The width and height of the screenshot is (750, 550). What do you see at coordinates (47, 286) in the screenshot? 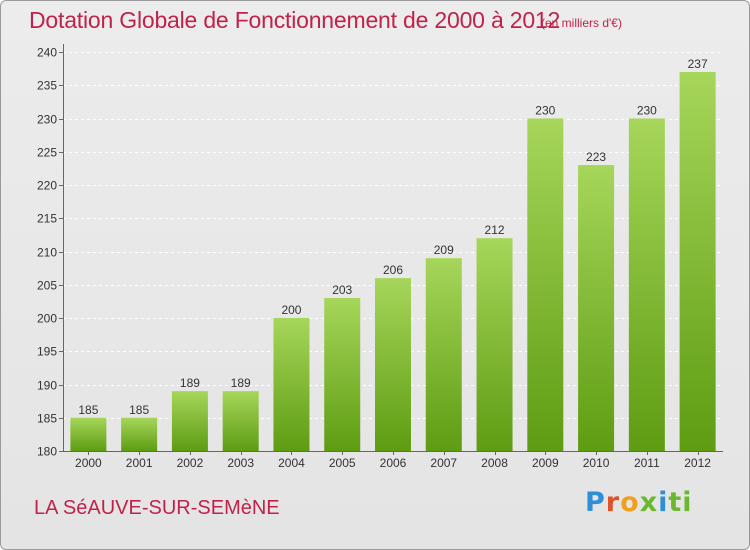
I see `y-tick-label: 205` at bounding box center [47, 286].